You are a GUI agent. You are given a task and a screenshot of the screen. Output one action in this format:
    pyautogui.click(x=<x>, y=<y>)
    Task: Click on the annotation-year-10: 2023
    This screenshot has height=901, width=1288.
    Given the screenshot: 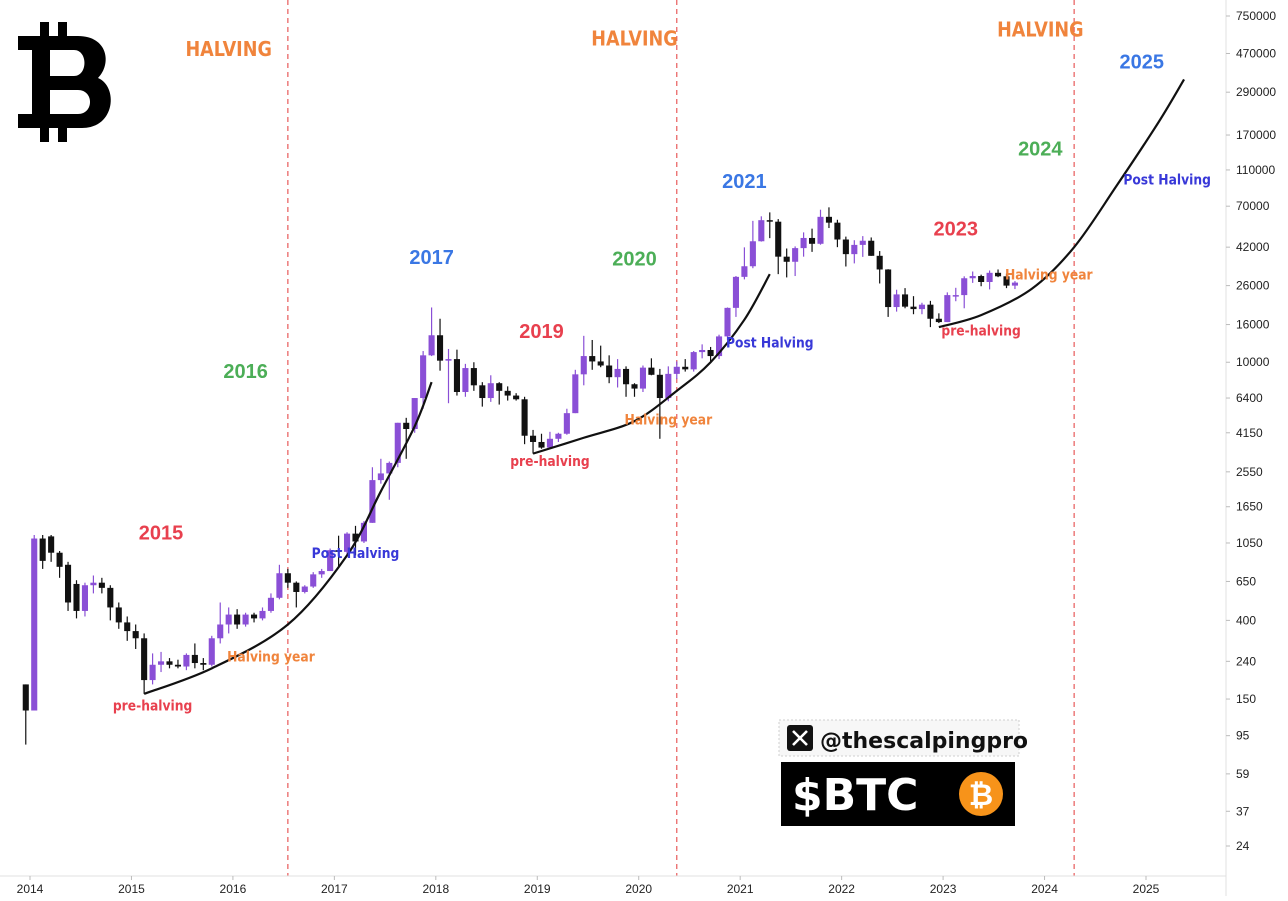 What is the action you would take?
    pyautogui.click(x=956, y=230)
    